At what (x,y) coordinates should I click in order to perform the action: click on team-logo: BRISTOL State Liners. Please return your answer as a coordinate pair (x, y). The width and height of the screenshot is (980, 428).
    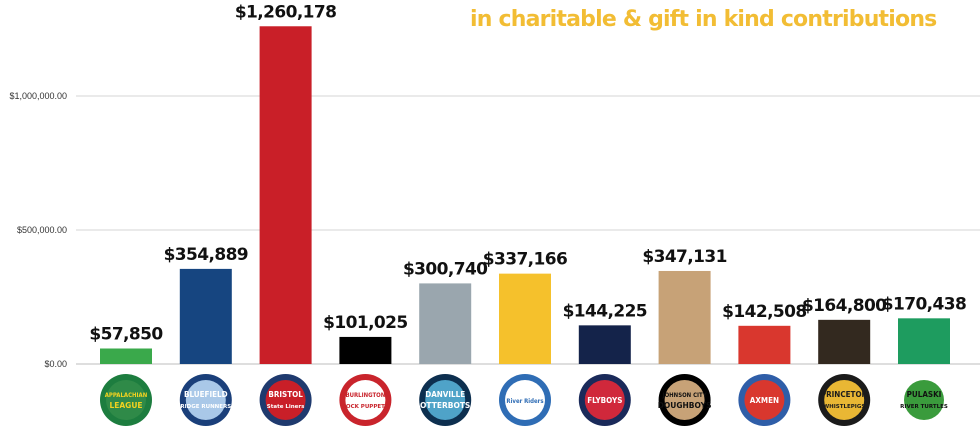
    Looking at the image, I should click on (285, 400).